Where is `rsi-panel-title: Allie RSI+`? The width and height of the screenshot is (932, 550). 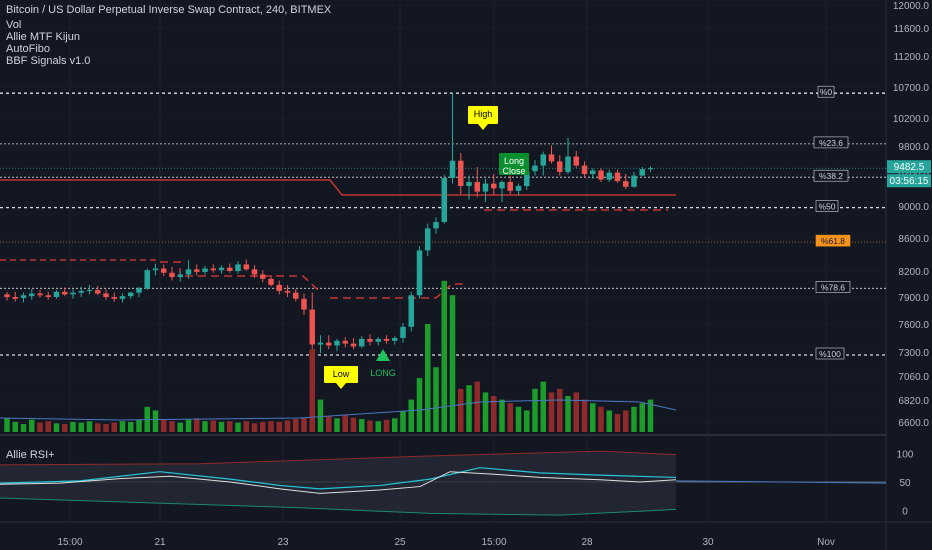 rsi-panel-title: Allie RSI+ is located at coordinates (30, 455).